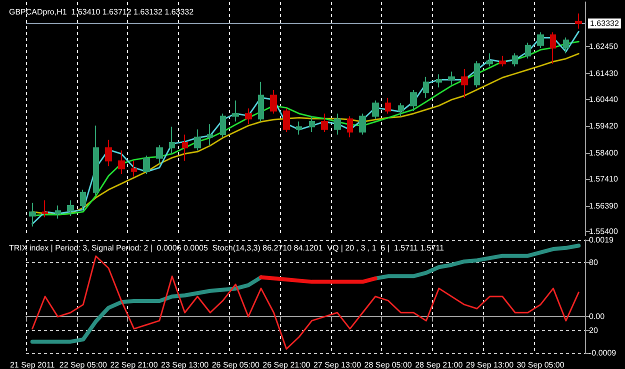 The image size is (625, 369). What do you see at coordinates (593, 330) in the screenshot?
I see `y2-tick-label: 20` at bounding box center [593, 330].